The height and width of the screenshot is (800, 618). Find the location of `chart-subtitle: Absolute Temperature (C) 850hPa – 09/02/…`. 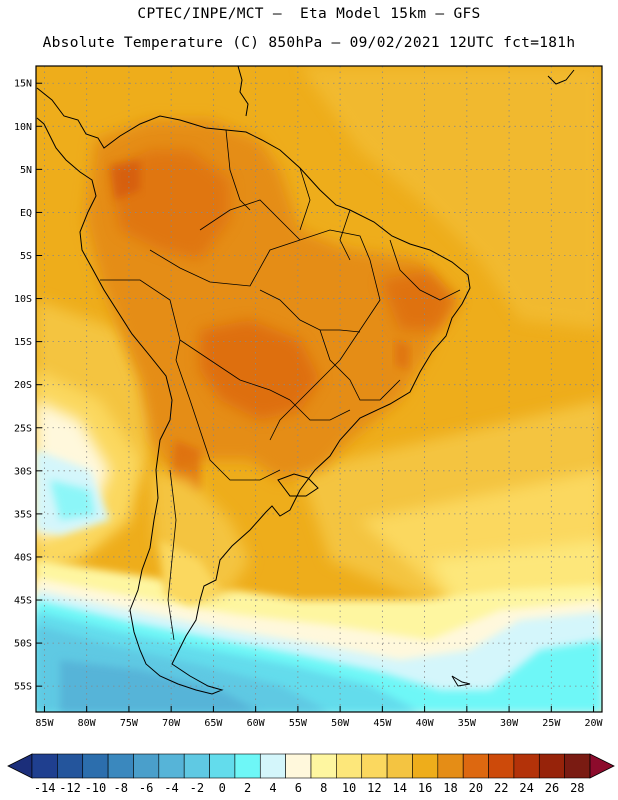

chart-subtitle: Absolute Temperature (C) 850hPa – 09/02/… is located at coordinates (309, 43).